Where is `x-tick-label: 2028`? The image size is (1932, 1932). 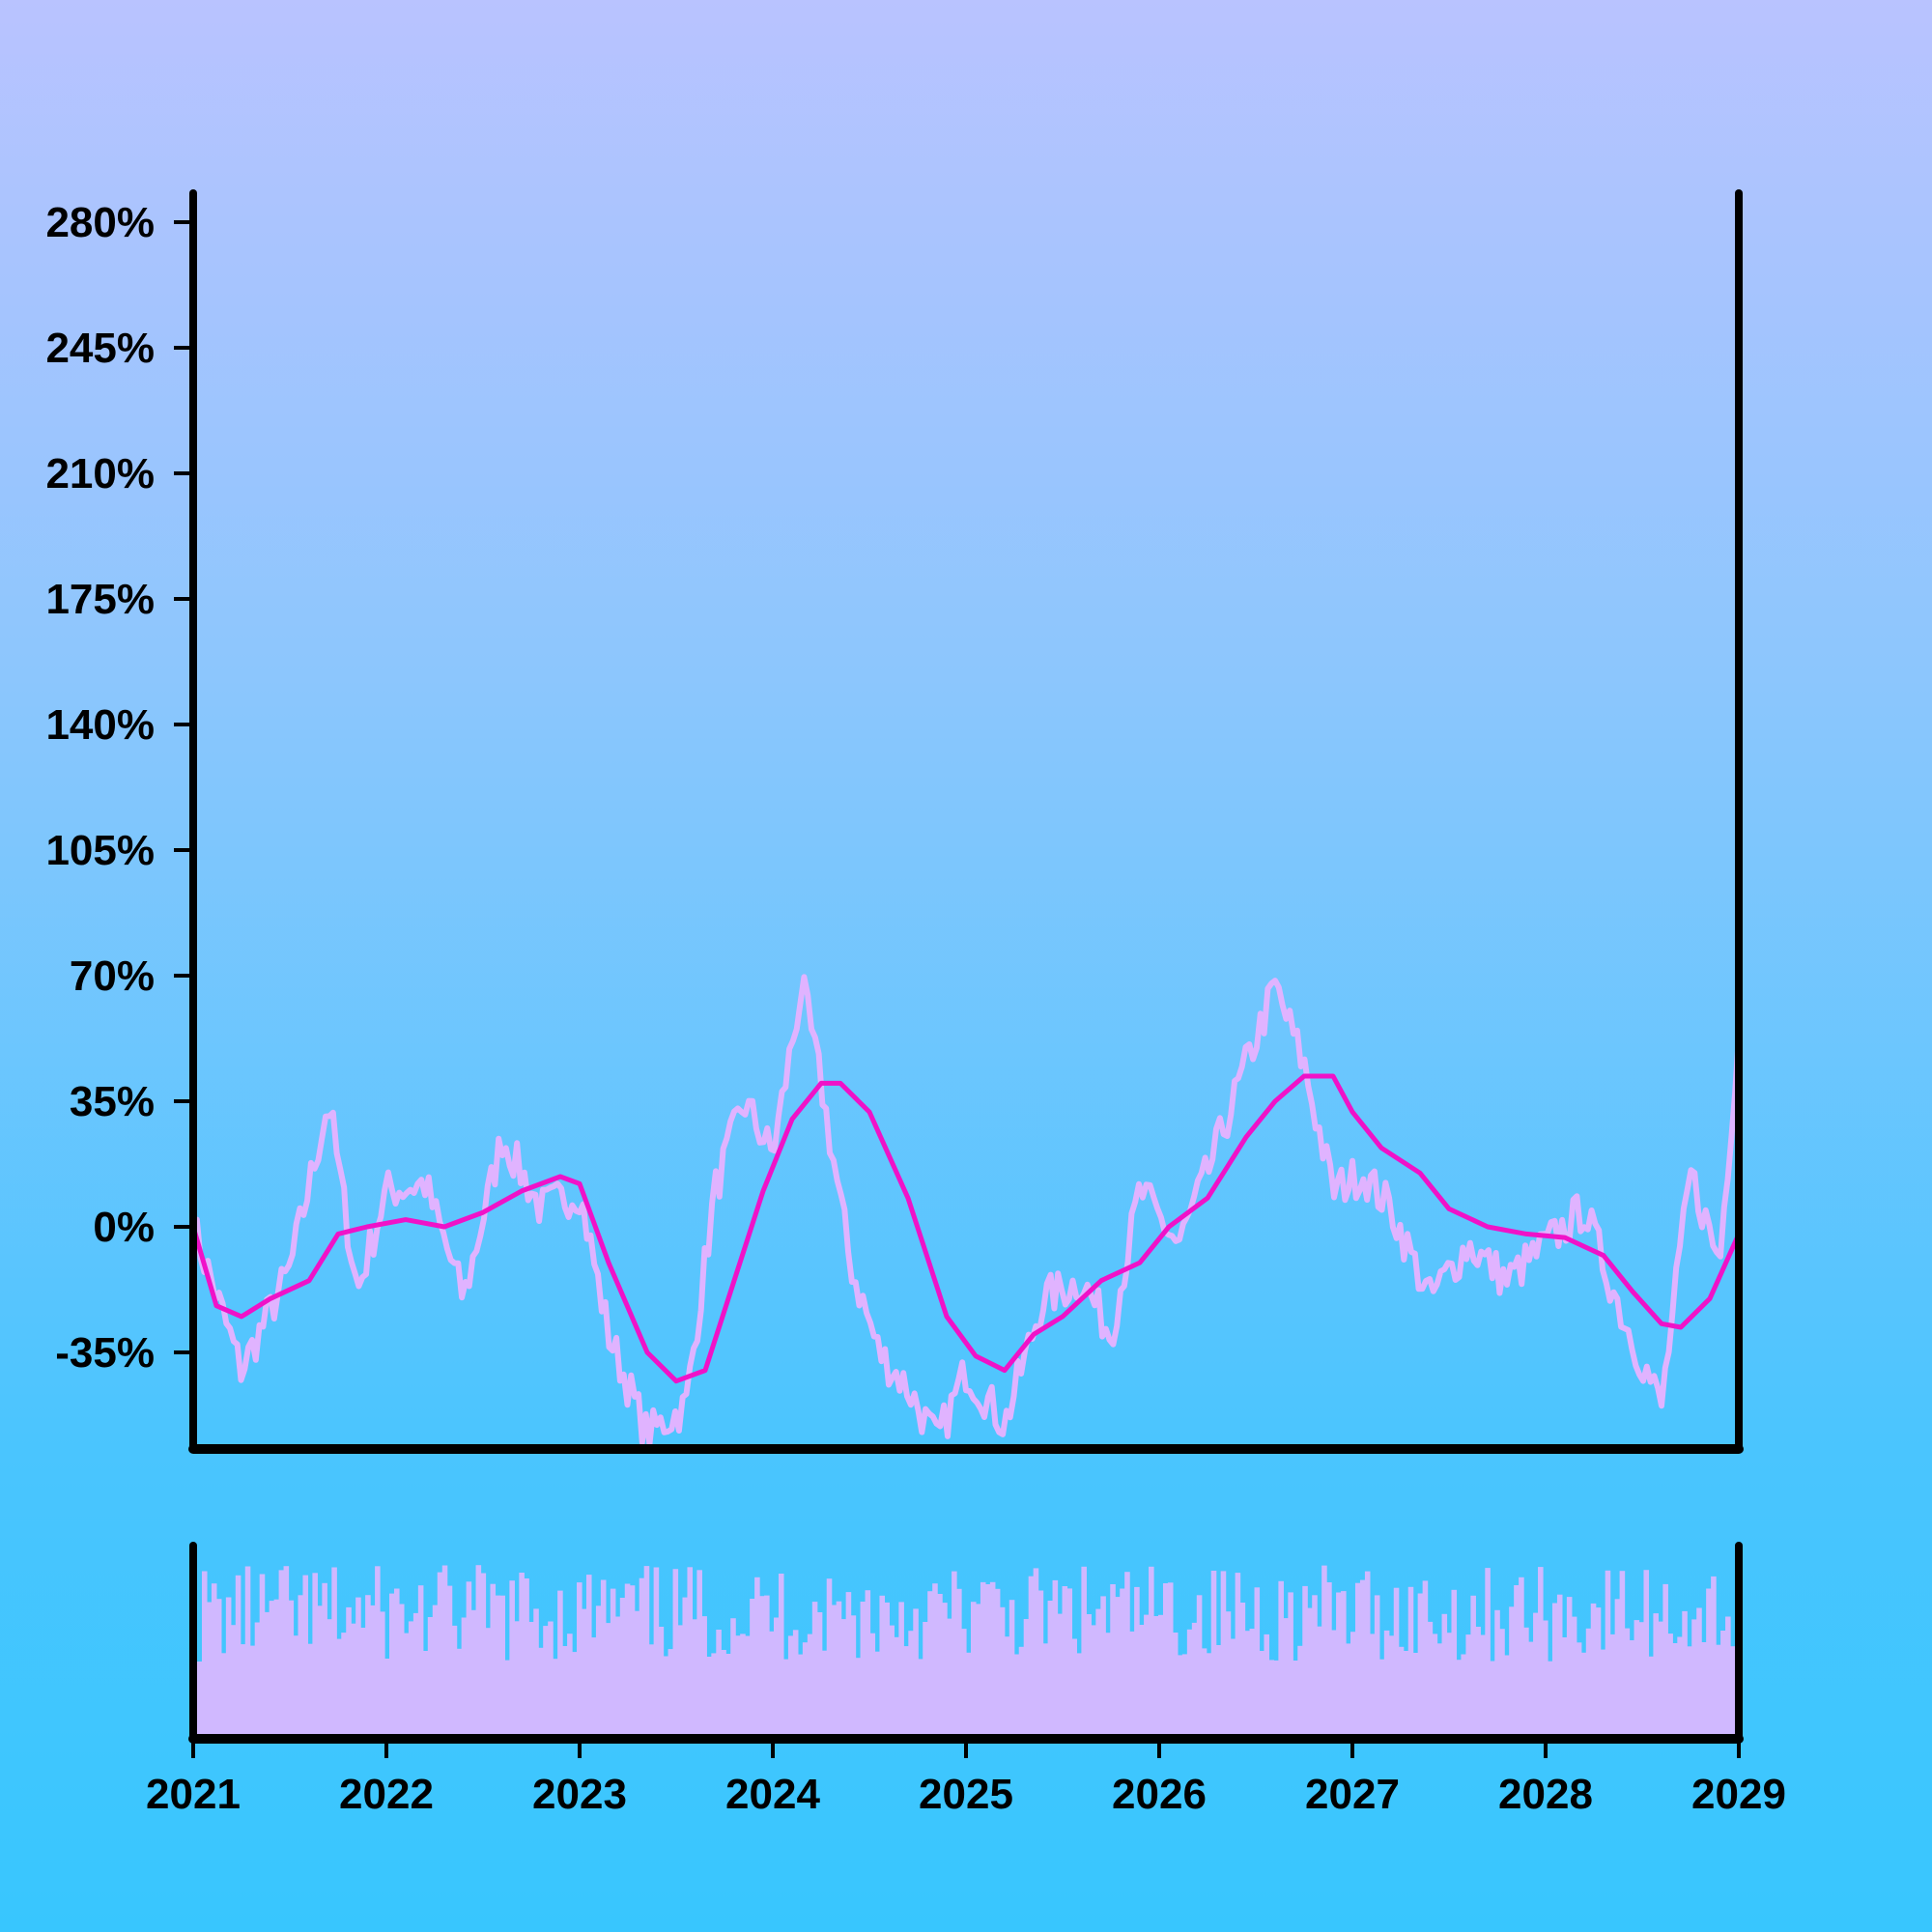 x-tick-label: 2028 is located at coordinates (1545, 1794).